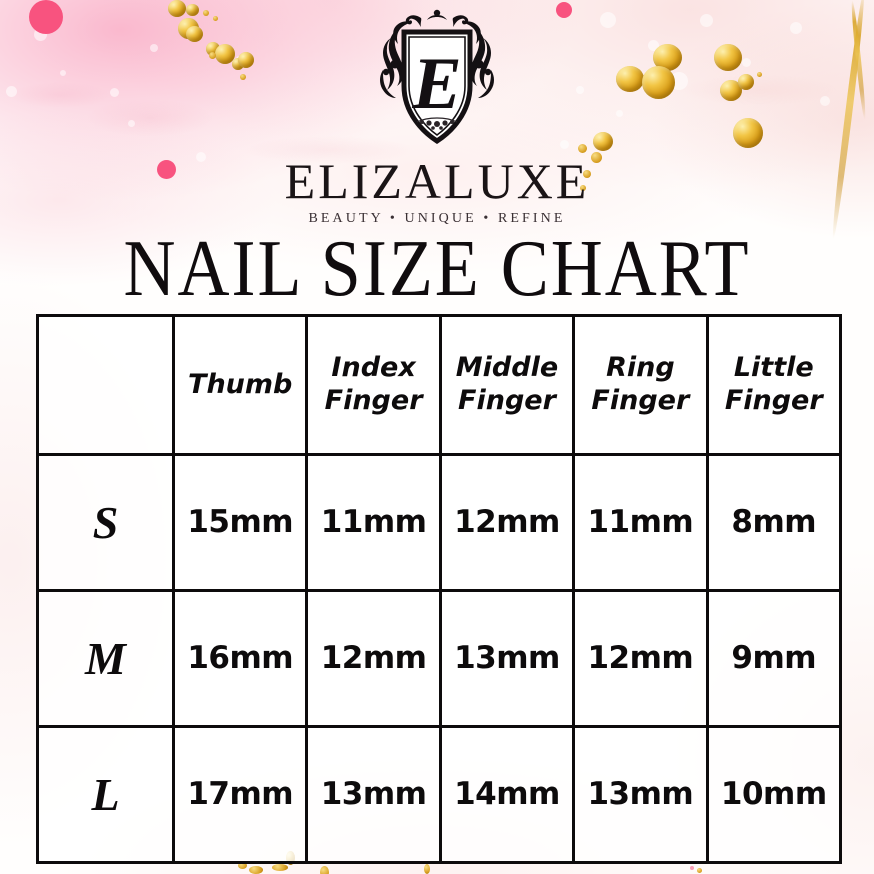 This screenshot has height=874, width=874. I want to click on column-header-little-line1: Little, so click(773, 368).